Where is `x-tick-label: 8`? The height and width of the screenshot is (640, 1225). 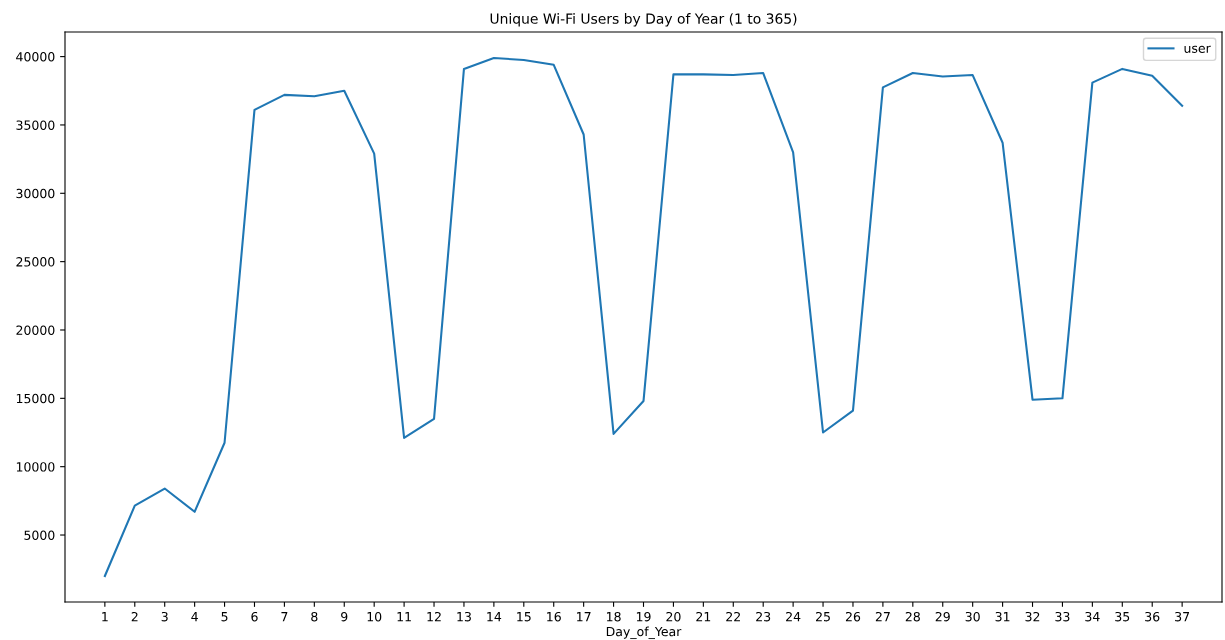
x-tick-label: 8 is located at coordinates (314, 616).